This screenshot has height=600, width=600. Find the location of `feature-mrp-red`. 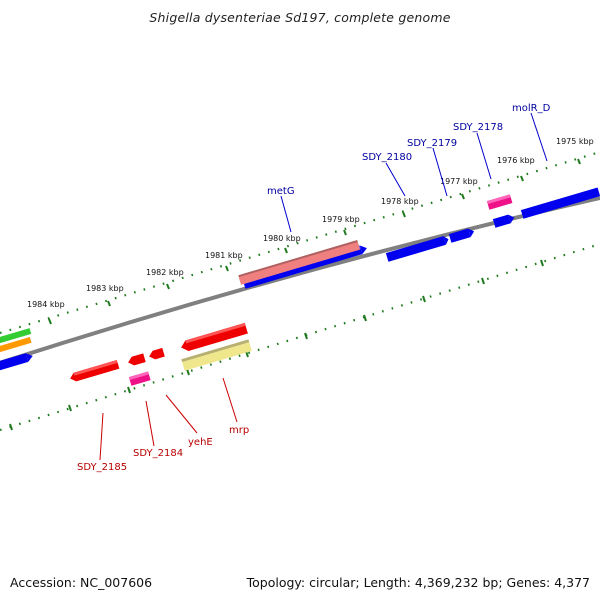

feature-mrp-red is located at coordinates (214, 337).